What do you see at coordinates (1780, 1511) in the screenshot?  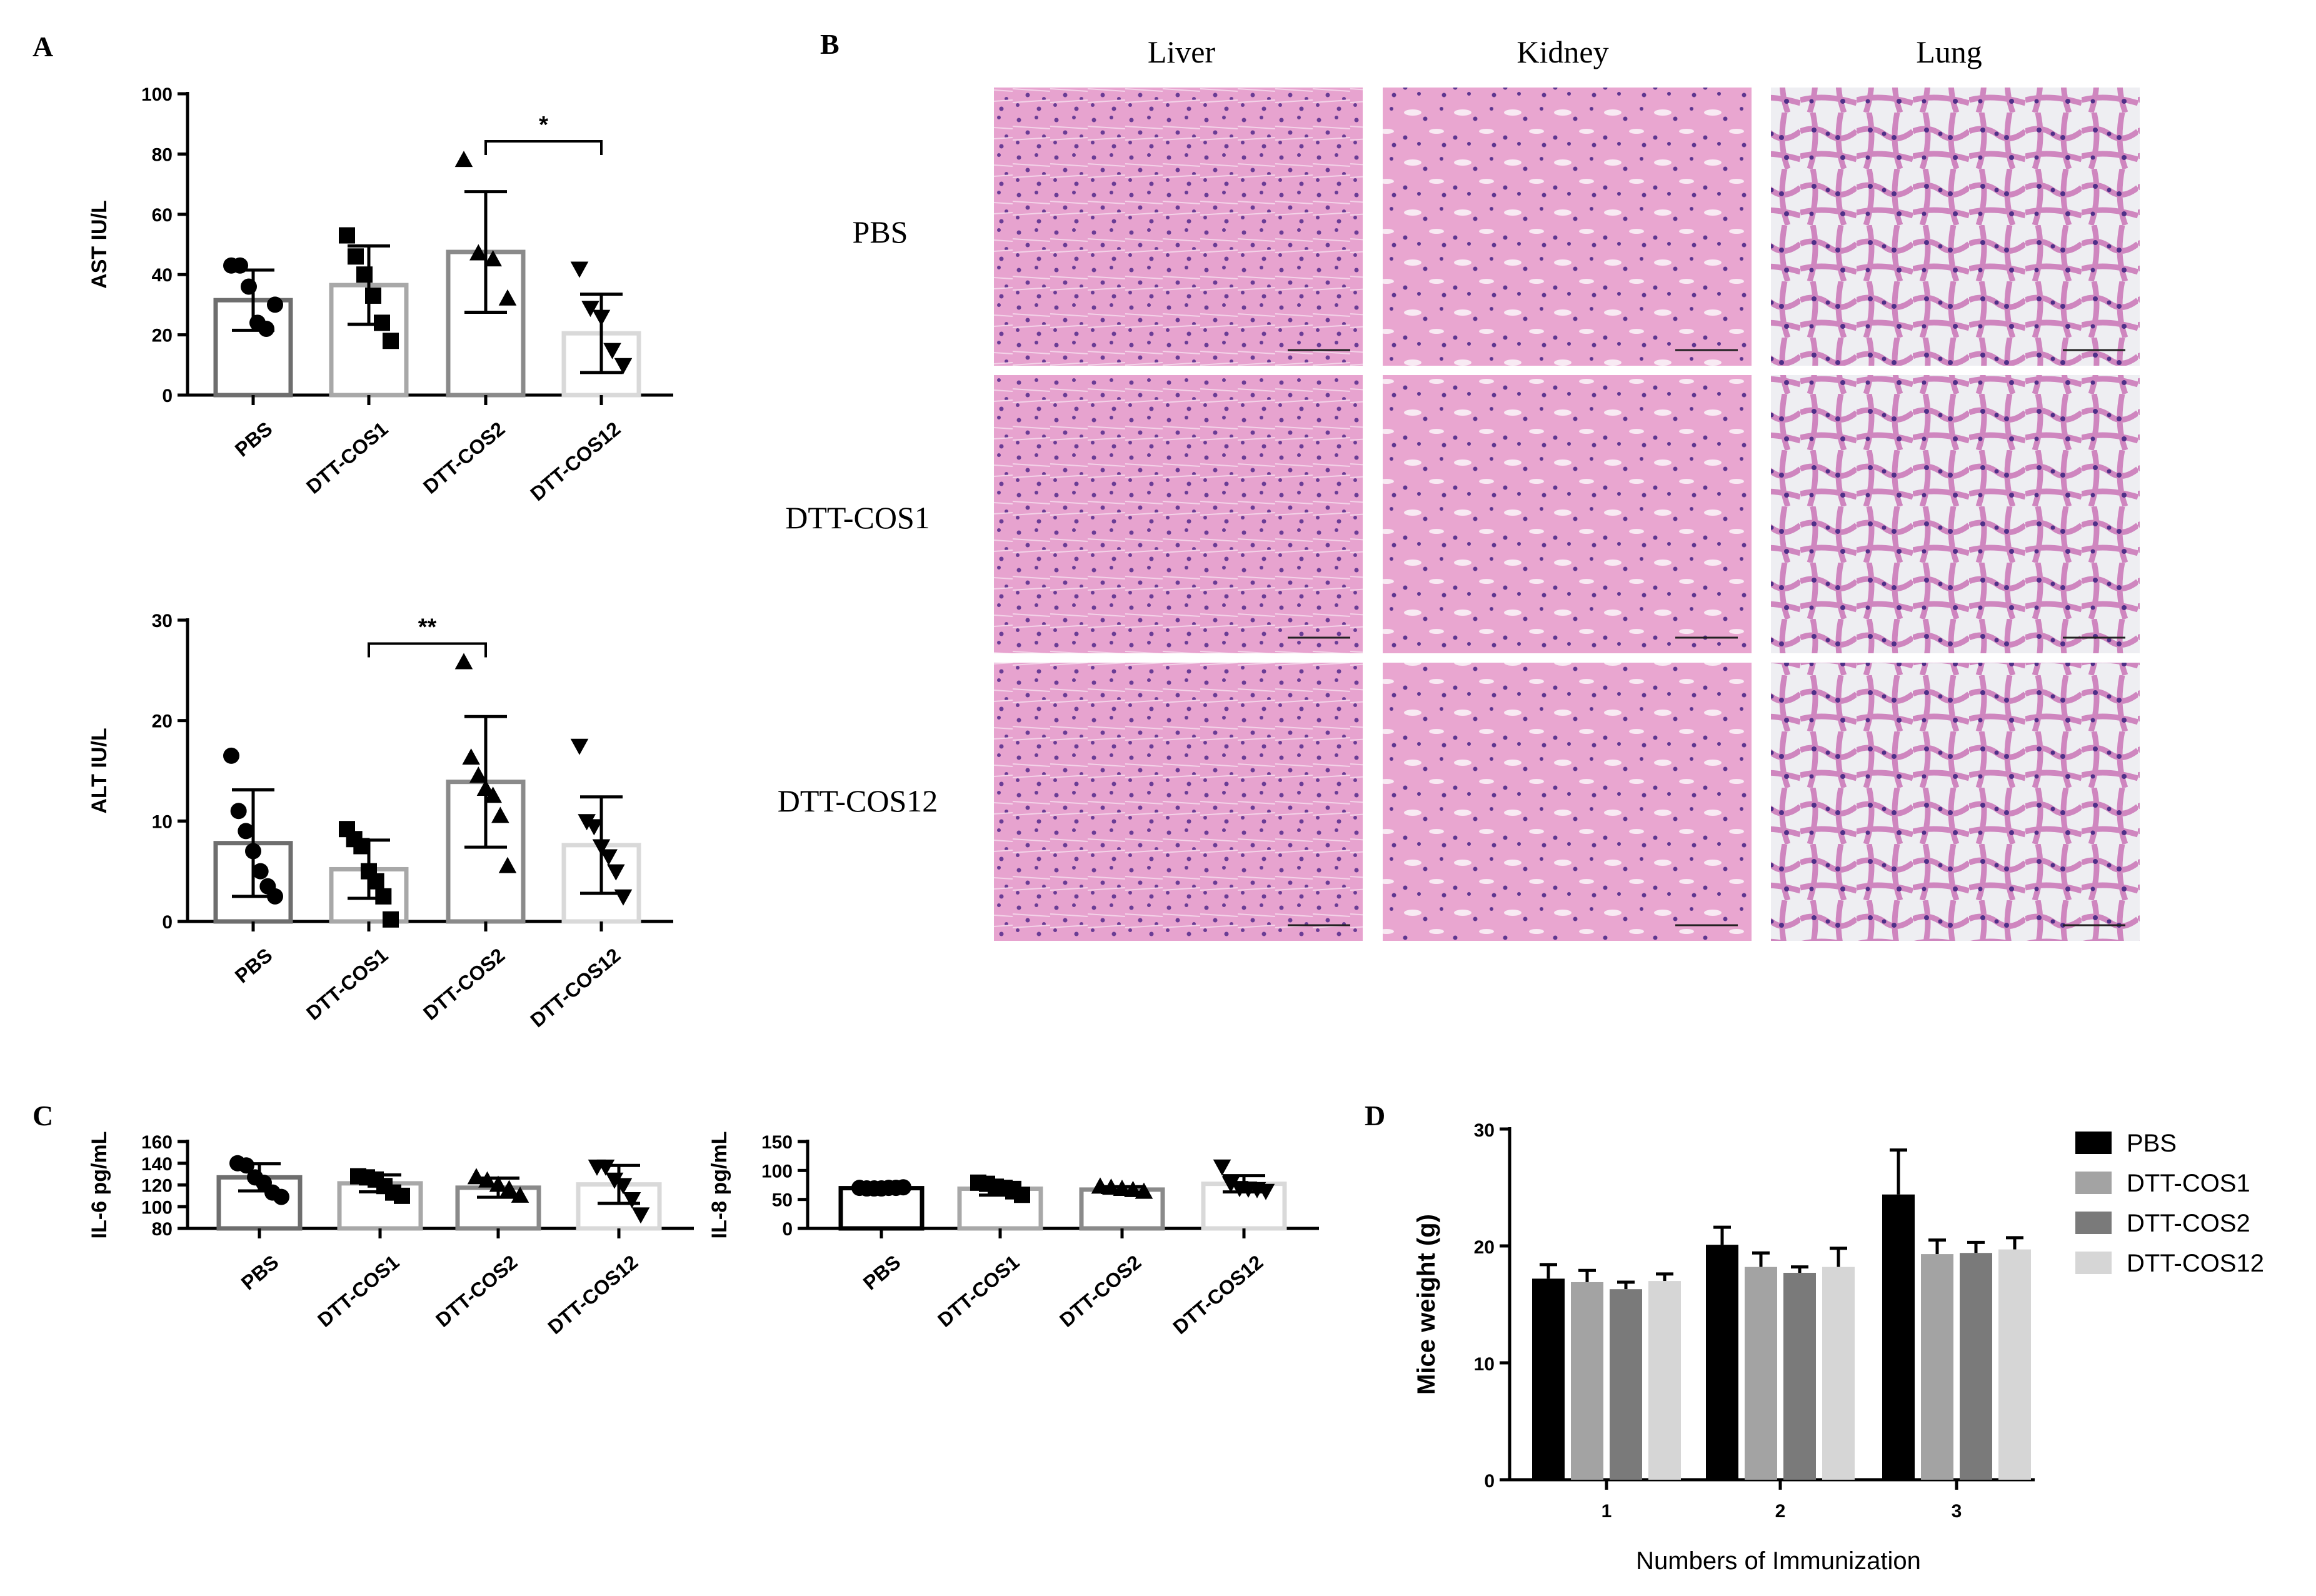 I see `x-category-label: 2` at bounding box center [1780, 1511].